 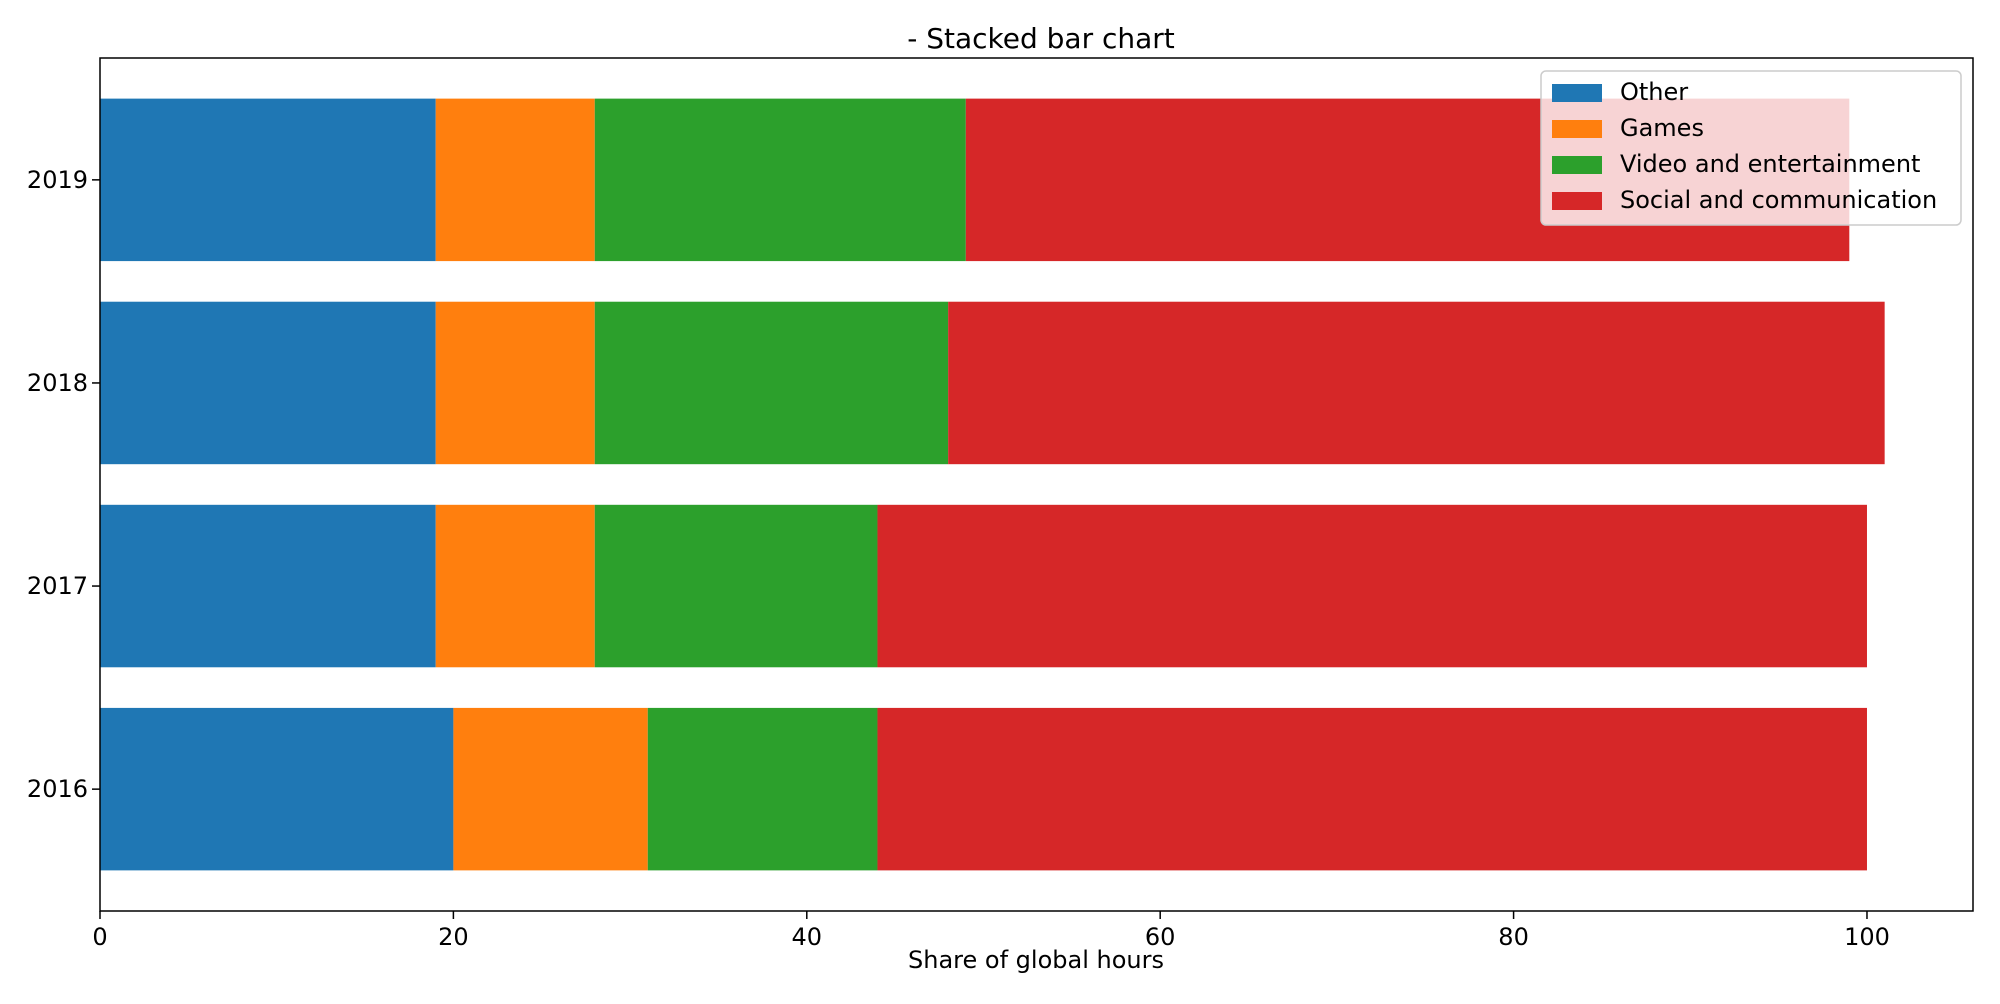 What do you see at coordinates (268, 180) in the screenshot?
I see `bar-2019-other` at bounding box center [268, 180].